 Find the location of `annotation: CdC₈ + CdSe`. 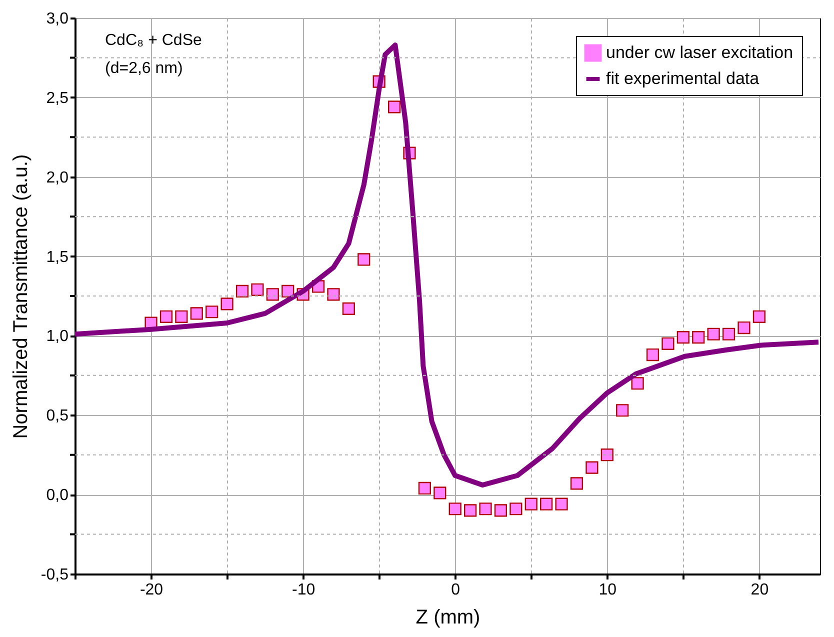

annotation: CdC₈ + CdSe is located at coordinates (153, 40).